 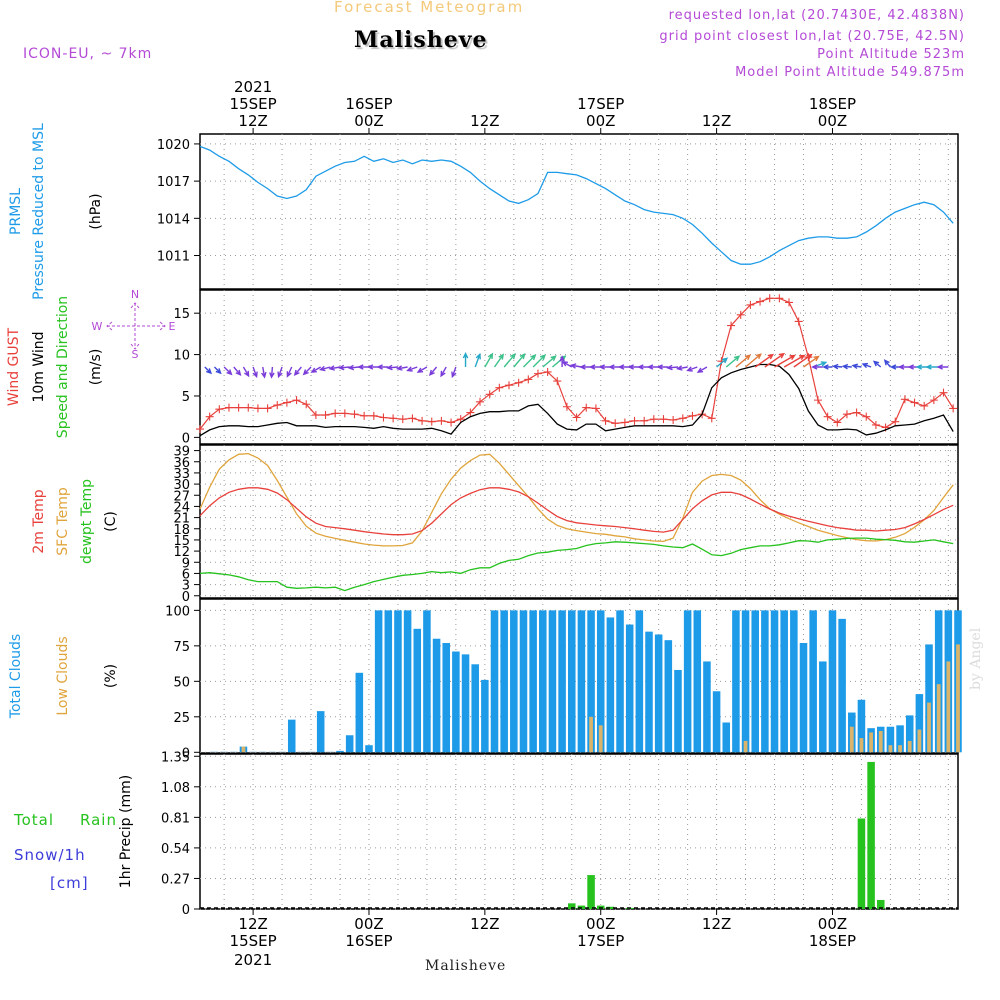 I want to click on model-label: ICON-EU, ~ 7km, so click(x=88, y=54).